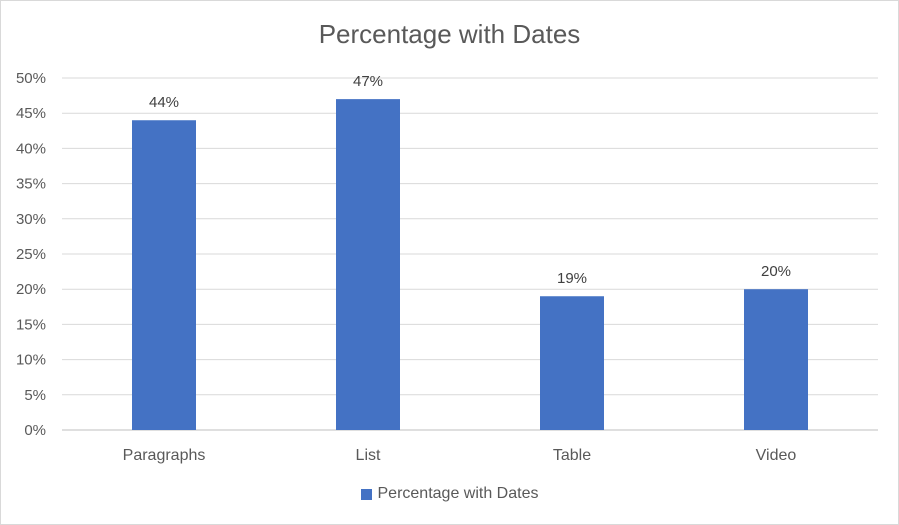 The height and width of the screenshot is (525, 899). What do you see at coordinates (31, 360) in the screenshot?
I see `y-tick-label: 10%` at bounding box center [31, 360].